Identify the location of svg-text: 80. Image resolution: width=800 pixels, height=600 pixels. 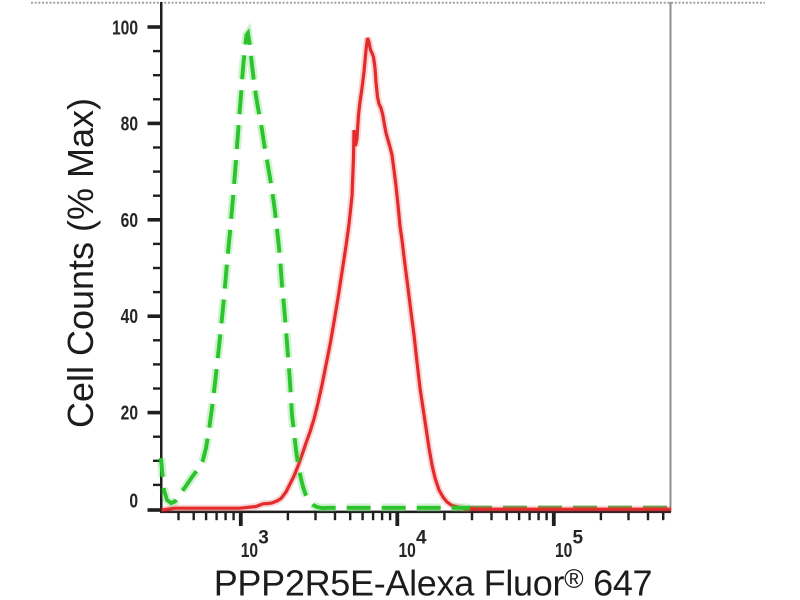
(129, 124).